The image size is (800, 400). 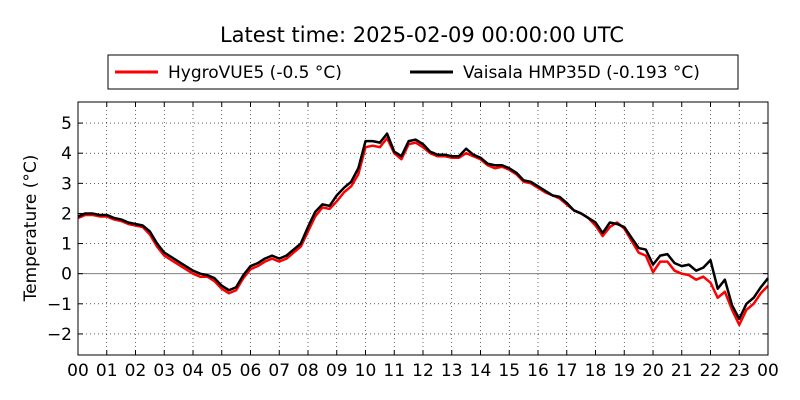 What do you see at coordinates (653, 371) in the screenshot?
I see `x-tick-label: 20` at bounding box center [653, 371].